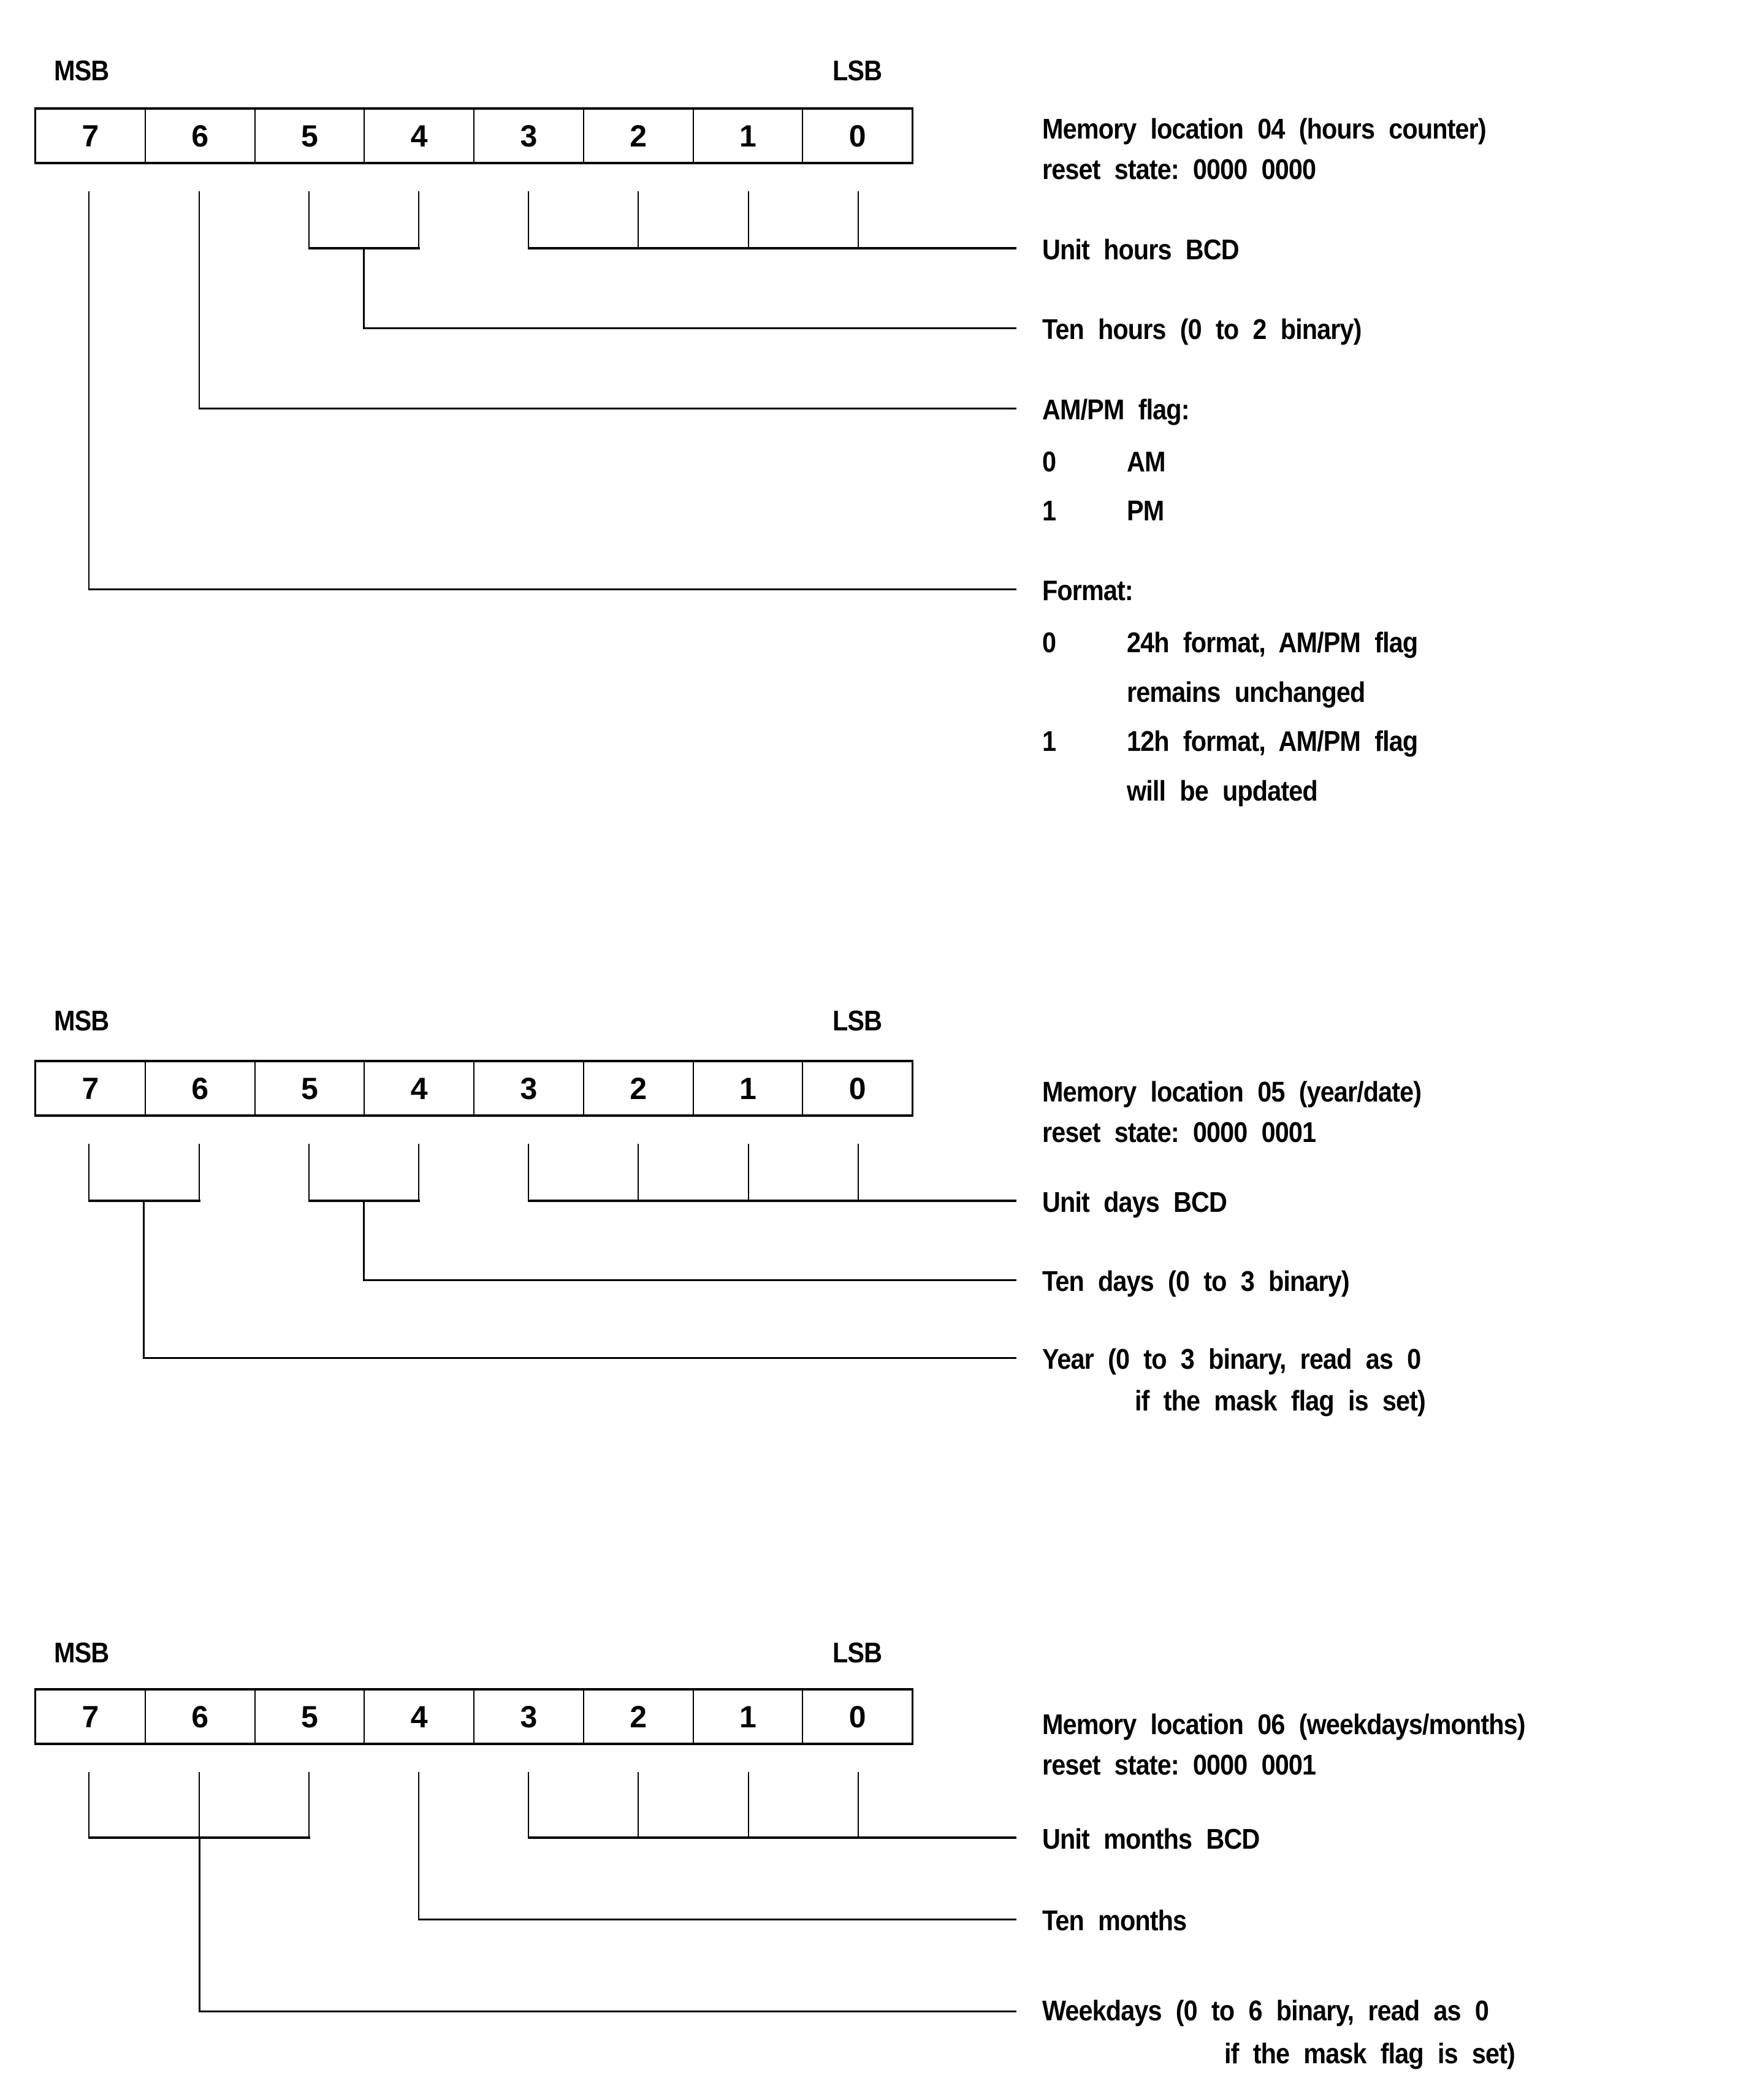 This screenshot has width=1749, height=2100. Describe the element at coordinates (1151, 1839) in the screenshot. I see `field-label-unit-months: Unit months BCD` at that location.